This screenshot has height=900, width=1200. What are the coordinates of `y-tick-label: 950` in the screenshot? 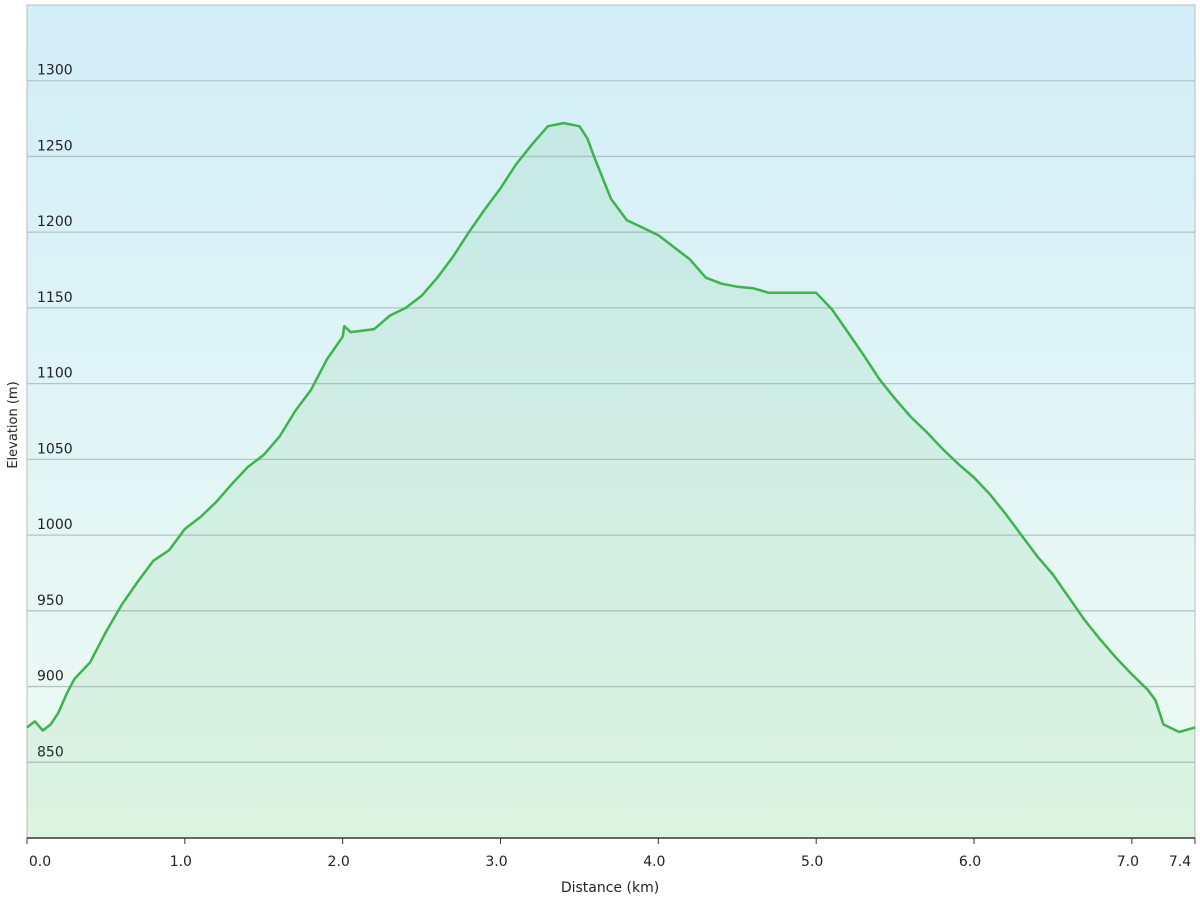 It's located at (50, 601).